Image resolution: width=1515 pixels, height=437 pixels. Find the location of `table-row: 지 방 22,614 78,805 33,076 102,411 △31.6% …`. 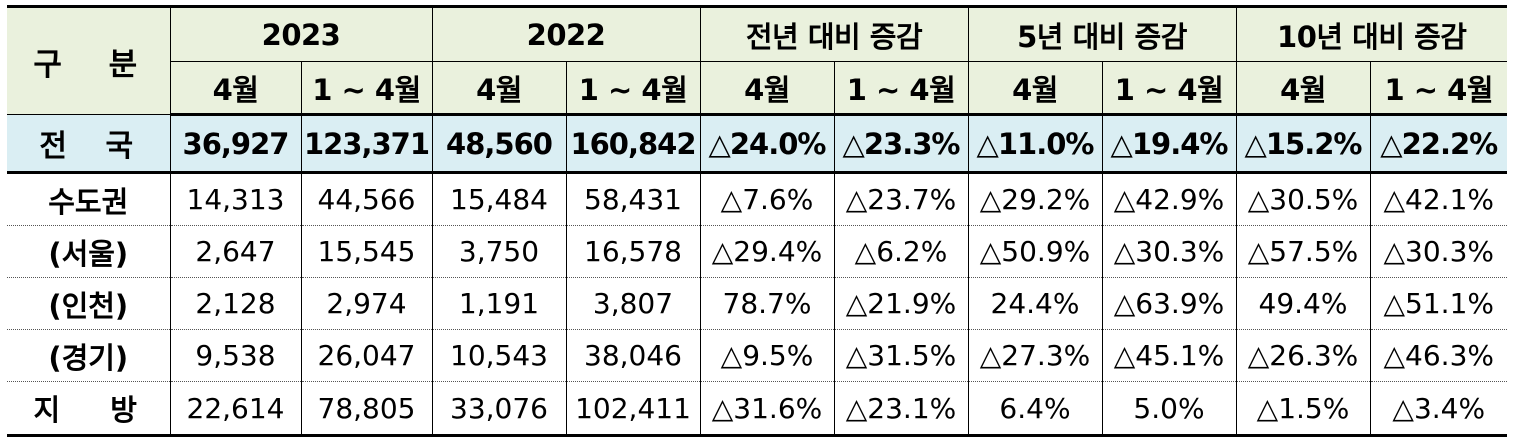

table-row: 지 방 22,614 78,805 33,076 102,411 △31.6% … is located at coordinates (757, 409).